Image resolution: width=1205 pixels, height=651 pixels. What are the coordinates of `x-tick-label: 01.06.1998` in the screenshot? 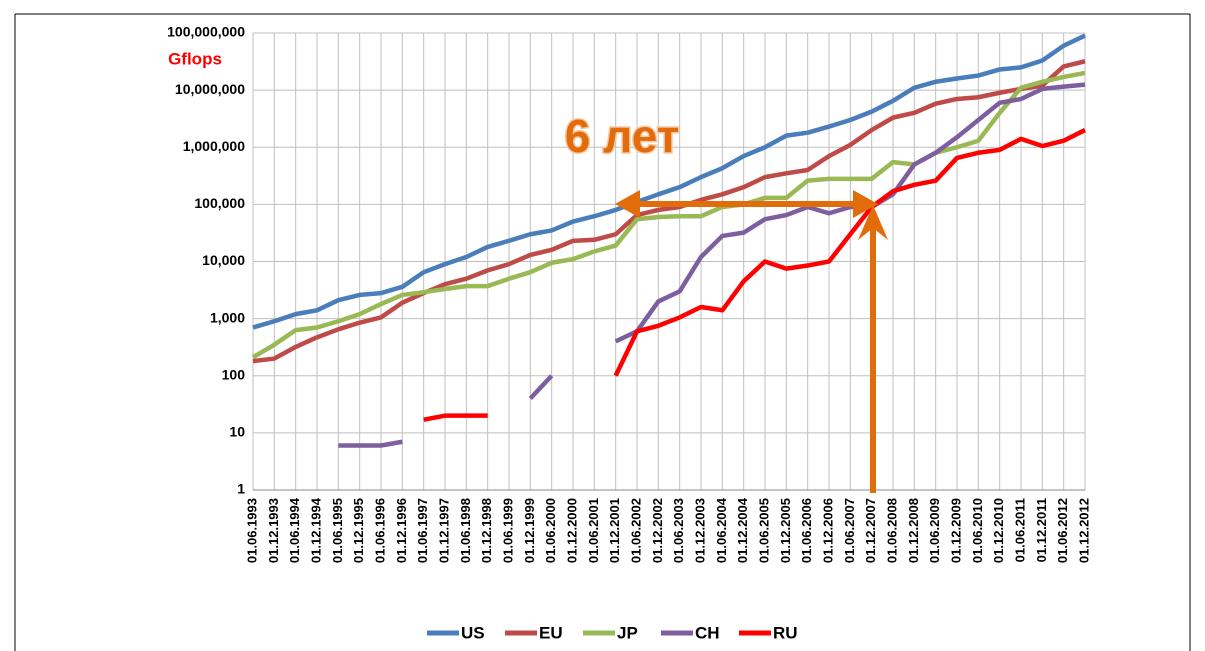 It's located at (465, 530).